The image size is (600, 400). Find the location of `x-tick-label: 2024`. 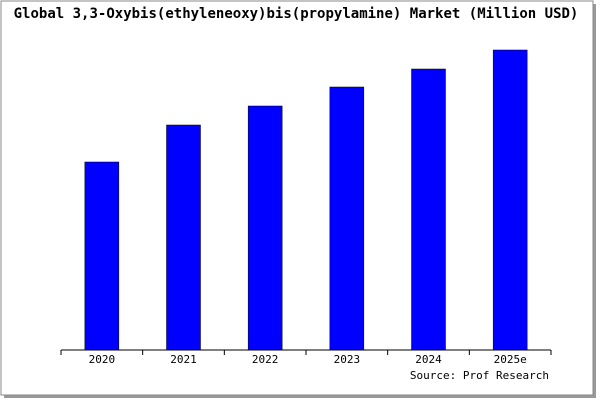

x-tick-label: 2024 is located at coordinates (428, 359).